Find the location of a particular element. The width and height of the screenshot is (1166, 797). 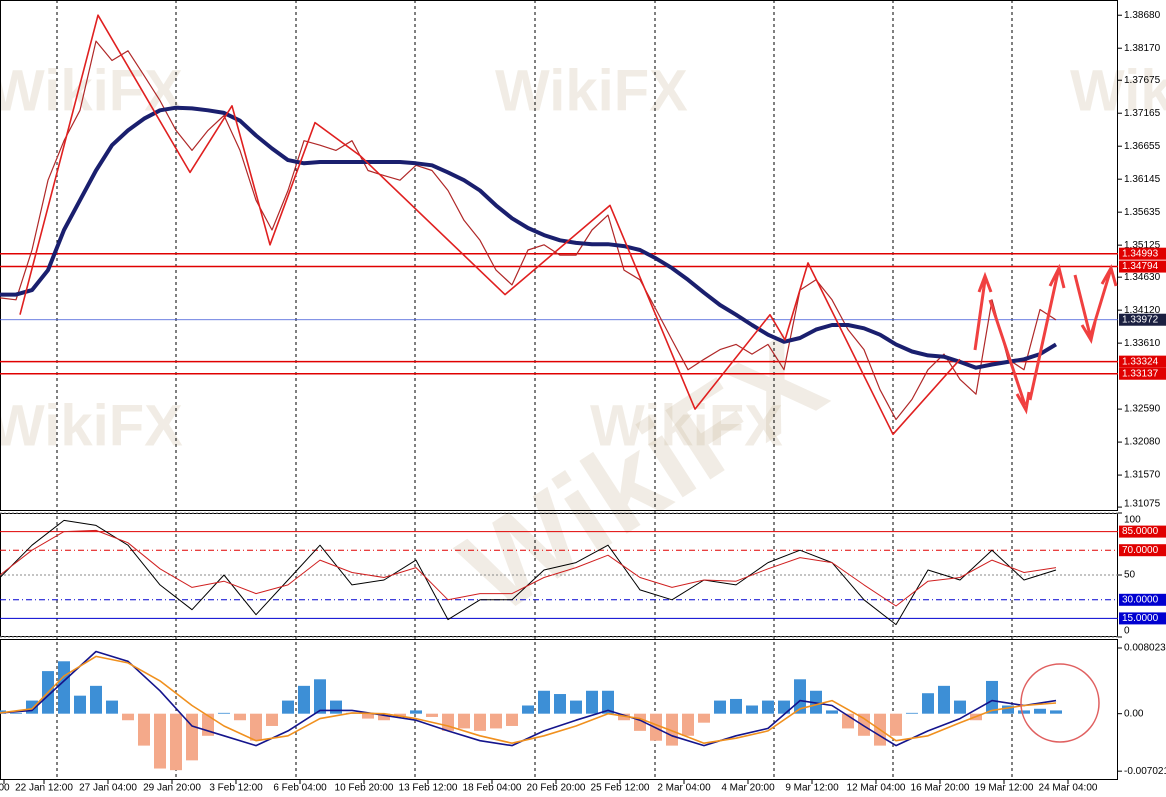

x-tick-label: 22 Jan 12:00 is located at coordinates (44, 788).